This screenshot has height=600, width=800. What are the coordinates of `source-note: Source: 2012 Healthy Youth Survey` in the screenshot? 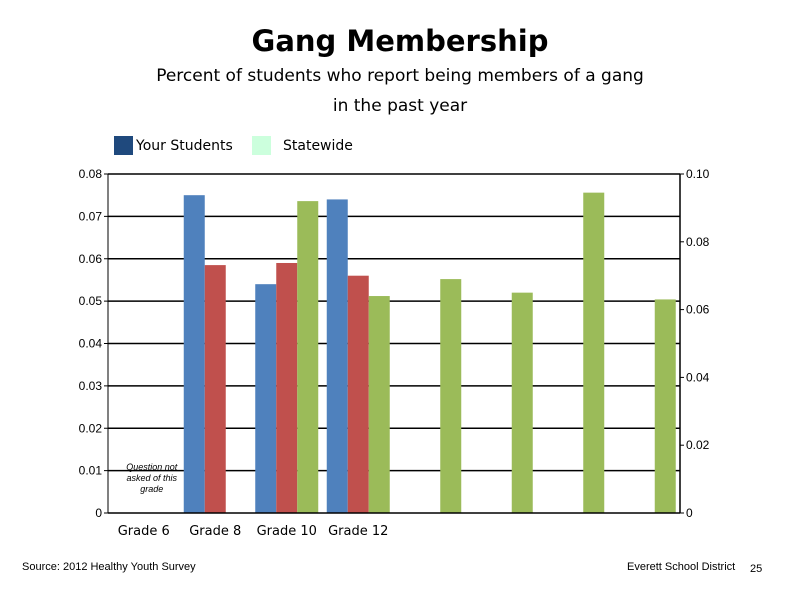 It's located at (109, 567).